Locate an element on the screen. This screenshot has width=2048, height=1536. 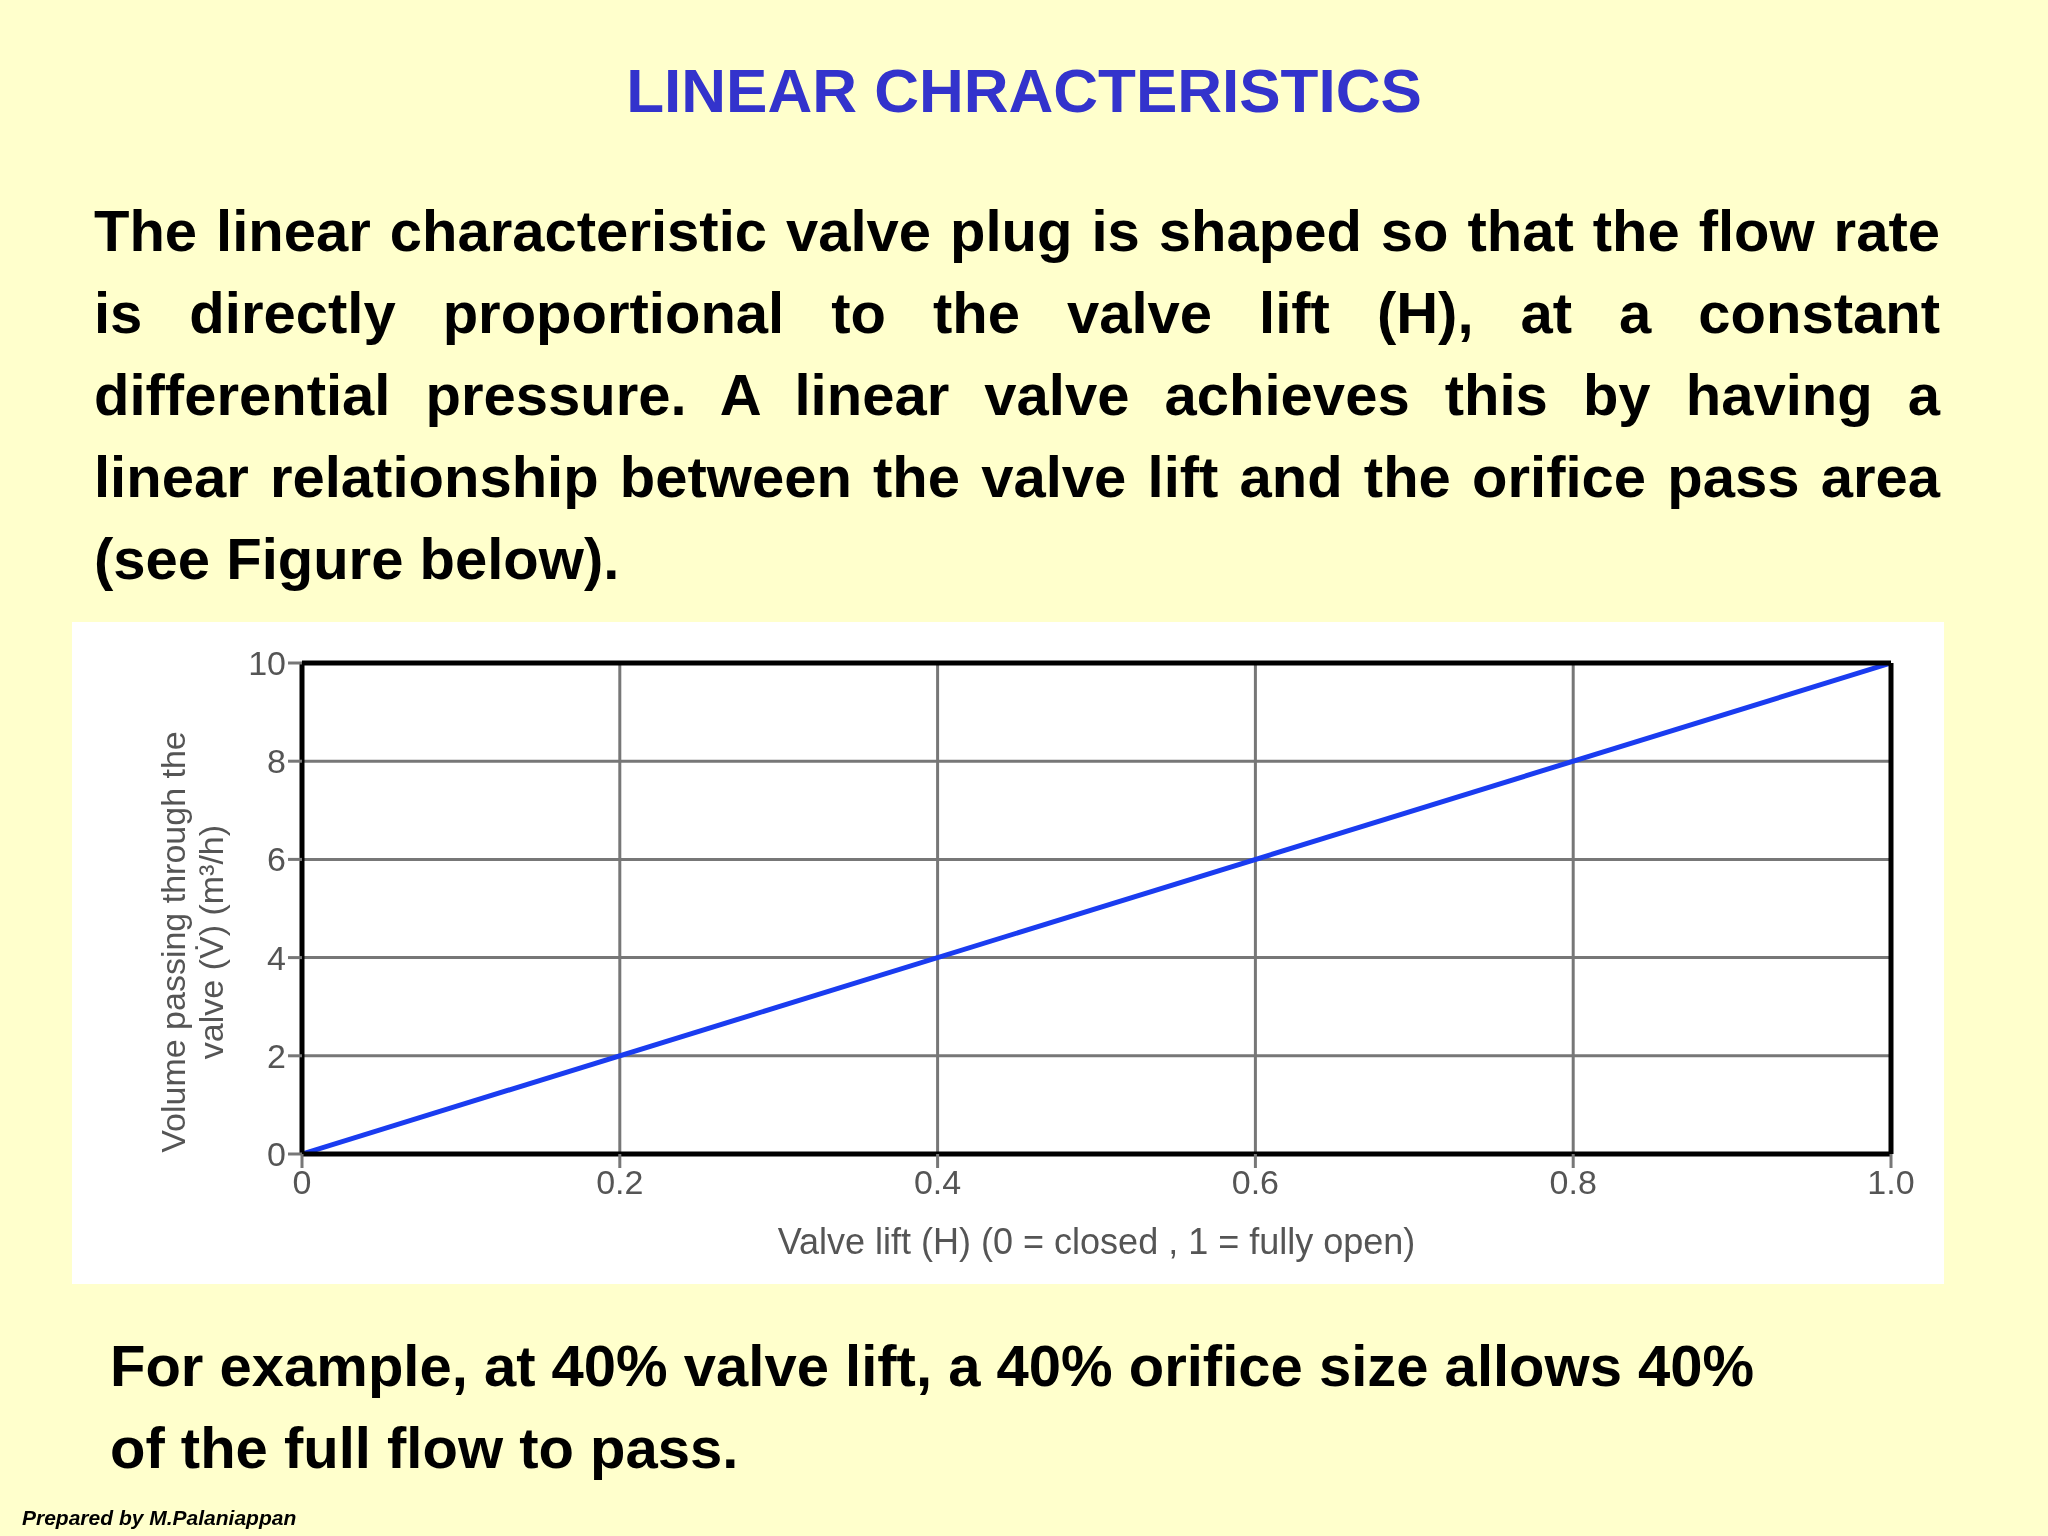
text: For example, at 40% valve lift, a 40% orifice size allows 40% of the full flow to pass. is located at coordinates (933, 1407).